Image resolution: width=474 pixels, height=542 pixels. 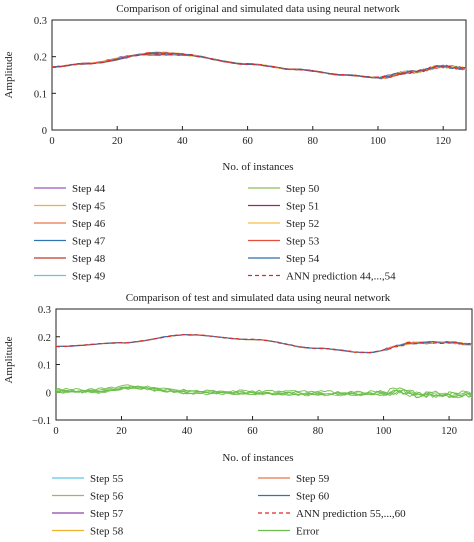 I want to click on chart-top-xtick-label: 20, so click(x=117, y=141).